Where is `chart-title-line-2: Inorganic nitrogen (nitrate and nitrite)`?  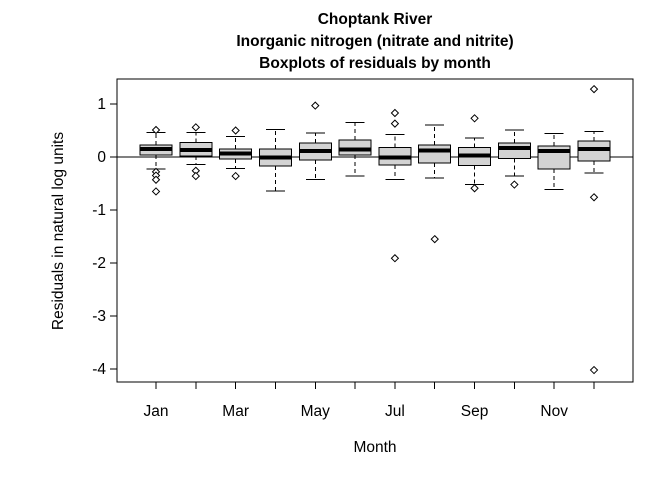
chart-title-line-2: Inorganic nitrogen (nitrate and nitrite) is located at coordinates (375, 41).